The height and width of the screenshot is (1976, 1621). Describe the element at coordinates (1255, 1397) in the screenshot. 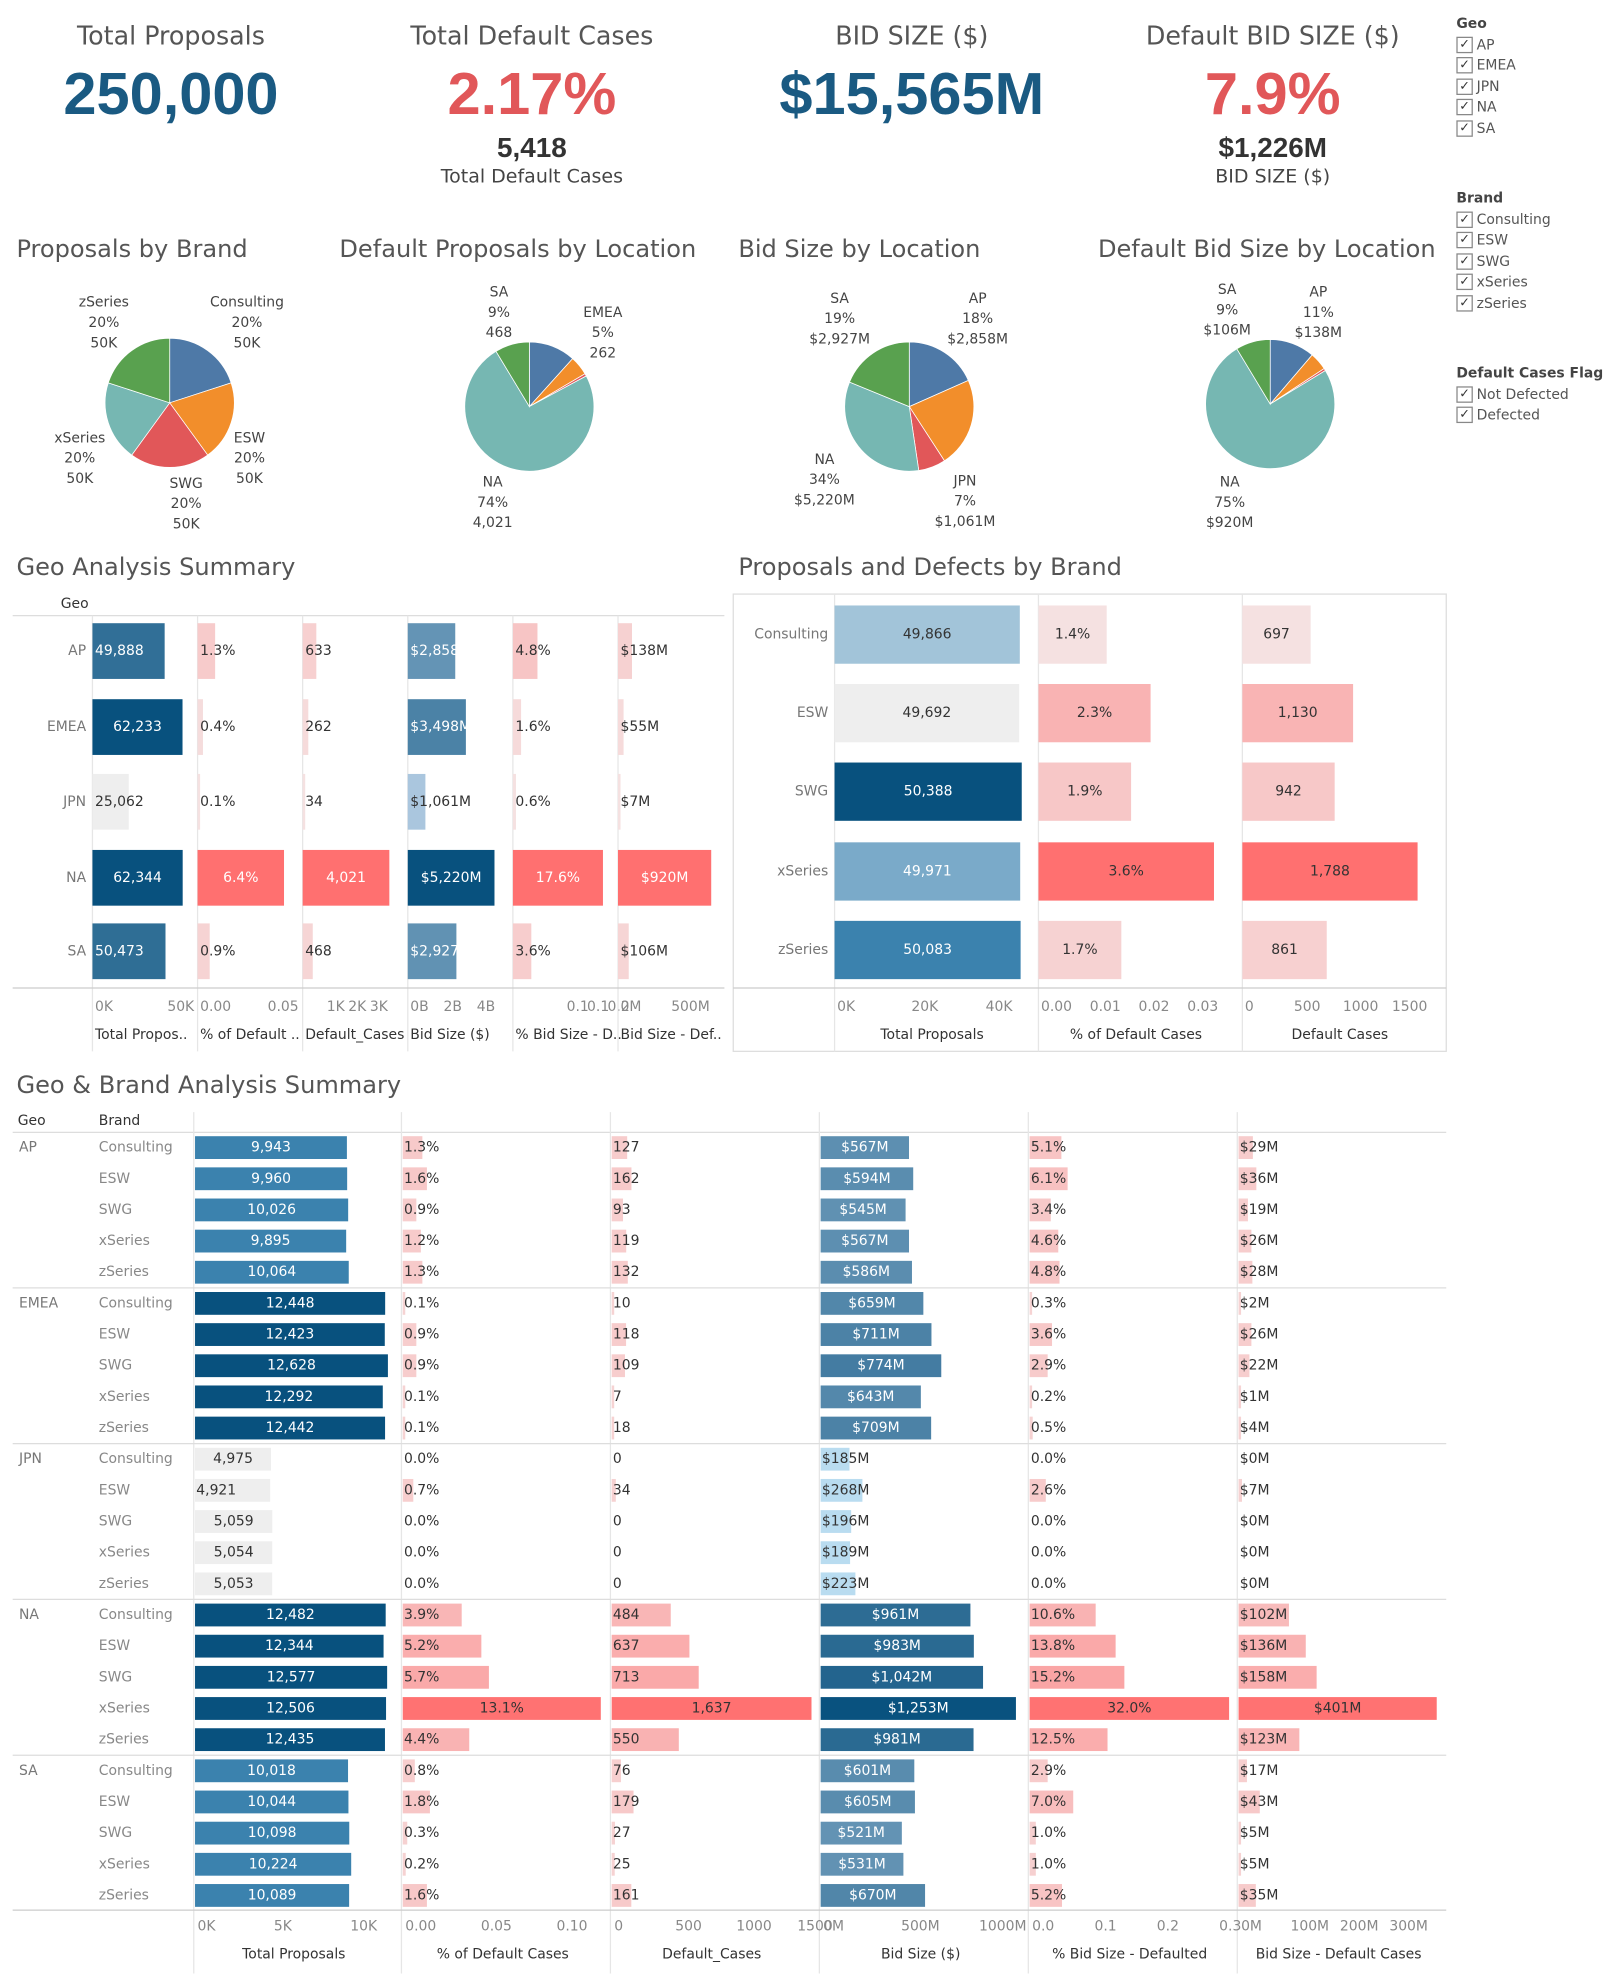

I see `bar-label: $1M` at that location.